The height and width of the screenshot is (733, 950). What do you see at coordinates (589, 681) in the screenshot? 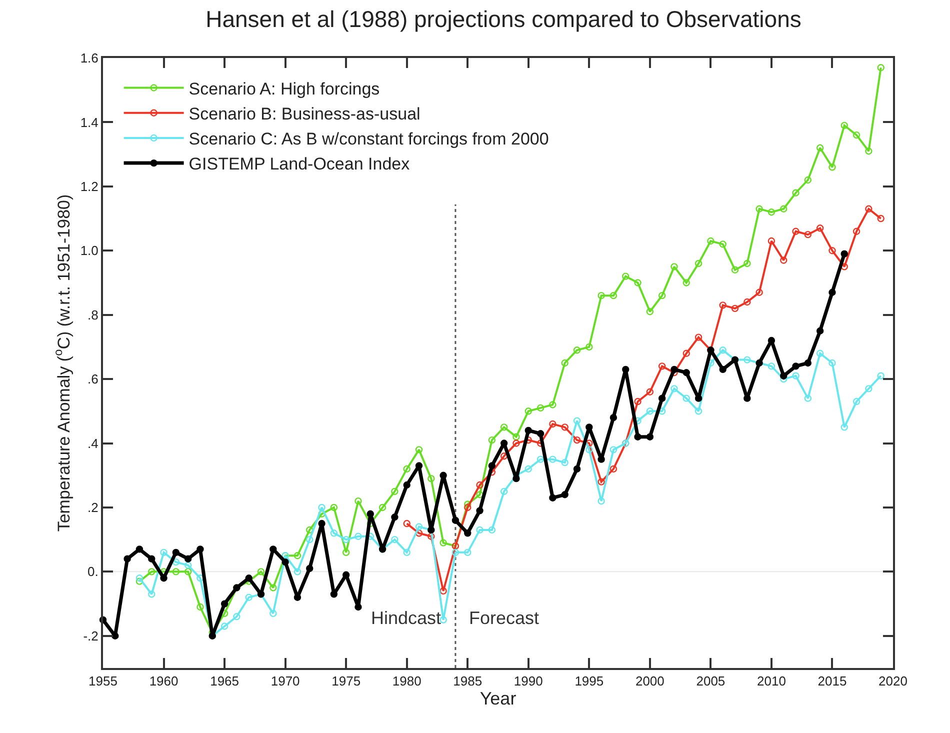
I see `x-tick-label: 1995` at bounding box center [589, 681].